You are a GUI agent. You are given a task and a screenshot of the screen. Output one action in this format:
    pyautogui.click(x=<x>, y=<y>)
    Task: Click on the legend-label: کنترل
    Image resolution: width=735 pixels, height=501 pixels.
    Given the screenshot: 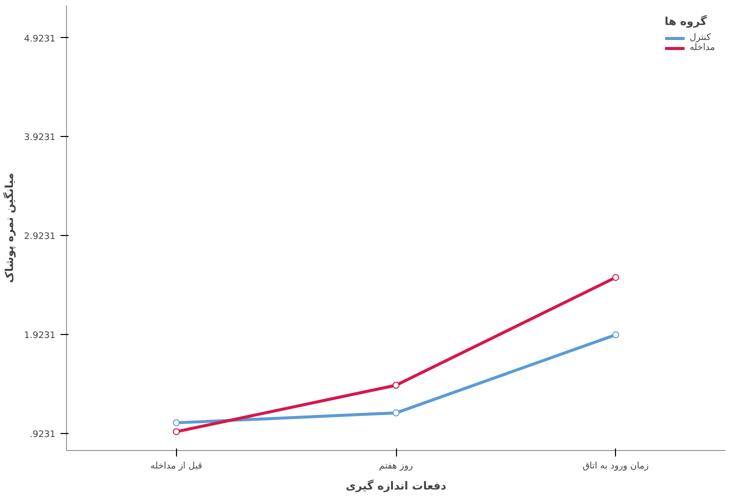 What is the action you would take?
    pyautogui.click(x=700, y=38)
    